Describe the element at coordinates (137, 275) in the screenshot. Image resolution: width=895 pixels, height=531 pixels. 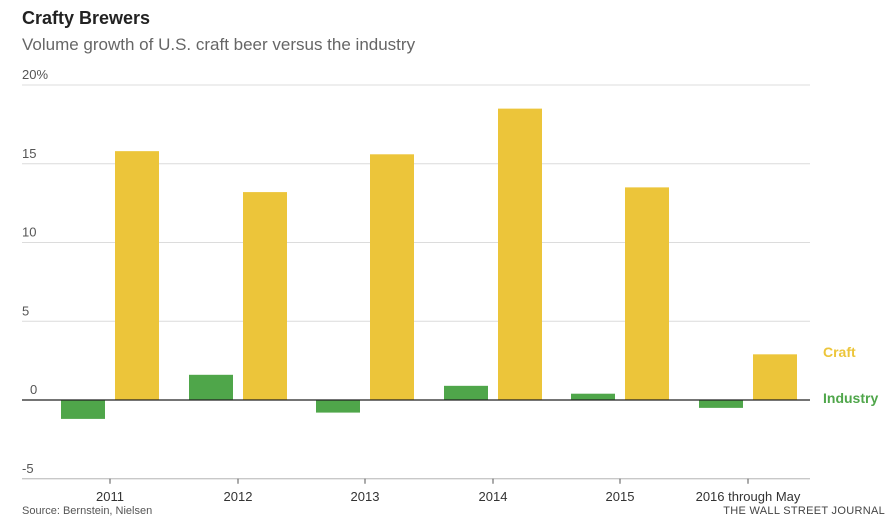
I see `bar-craft-2011` at that location.